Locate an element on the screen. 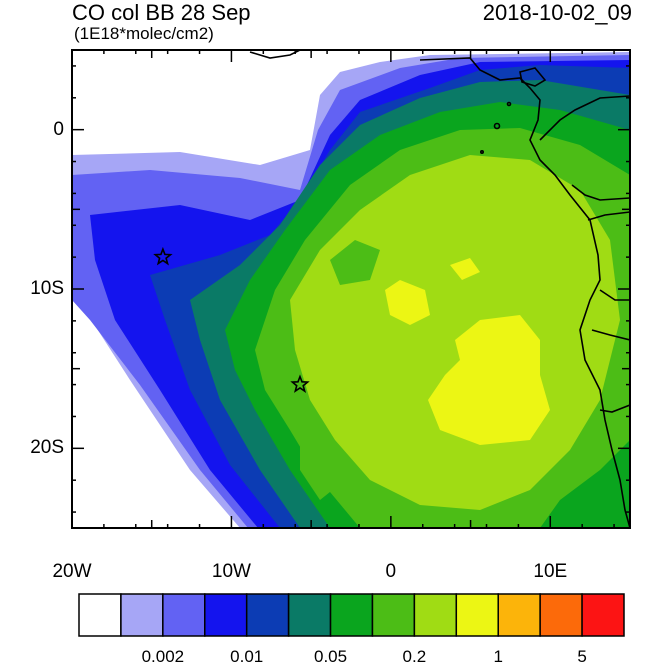 The width and height of the screenshot is (650, 667). colorbar-tick-label: 0.01 is located at coordinates (247, 656).